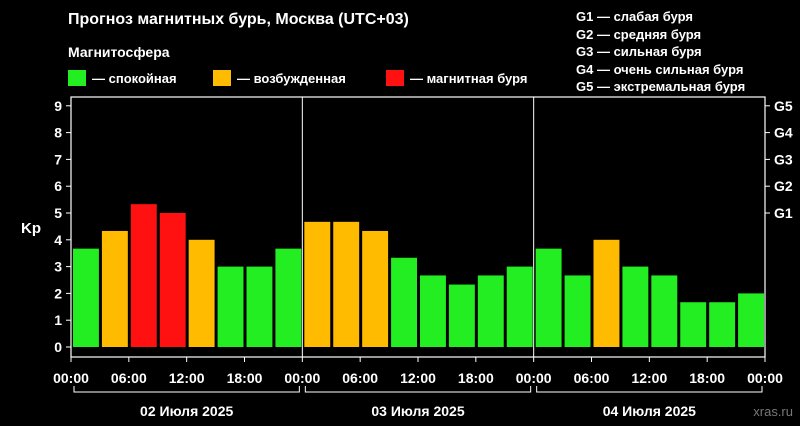  I want to click on legend-item-quiet: — спокойная, so click(122, 78).